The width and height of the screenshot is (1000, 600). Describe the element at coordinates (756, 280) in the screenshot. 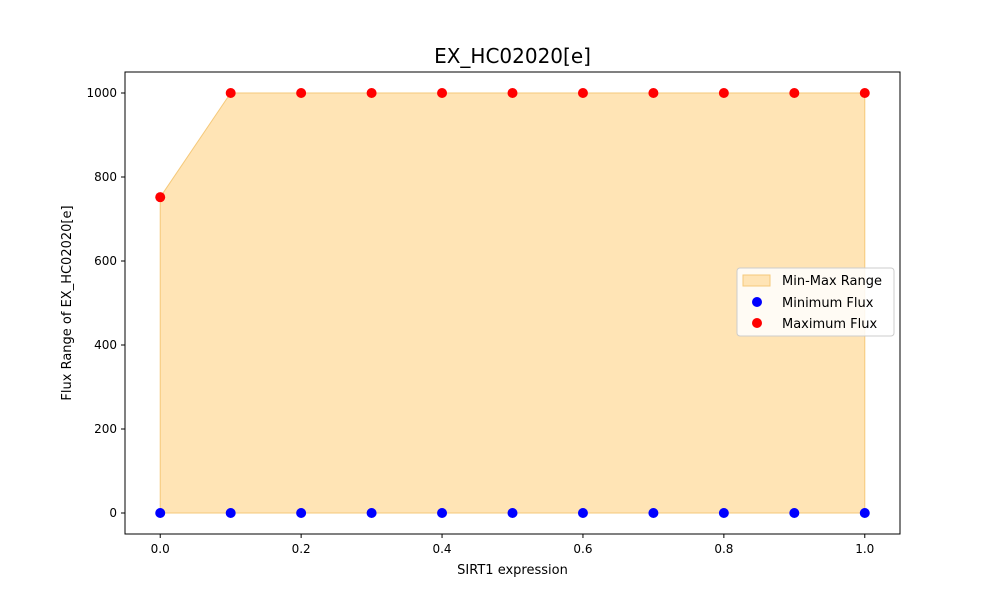

I see `legend-swatch-range` at that location.